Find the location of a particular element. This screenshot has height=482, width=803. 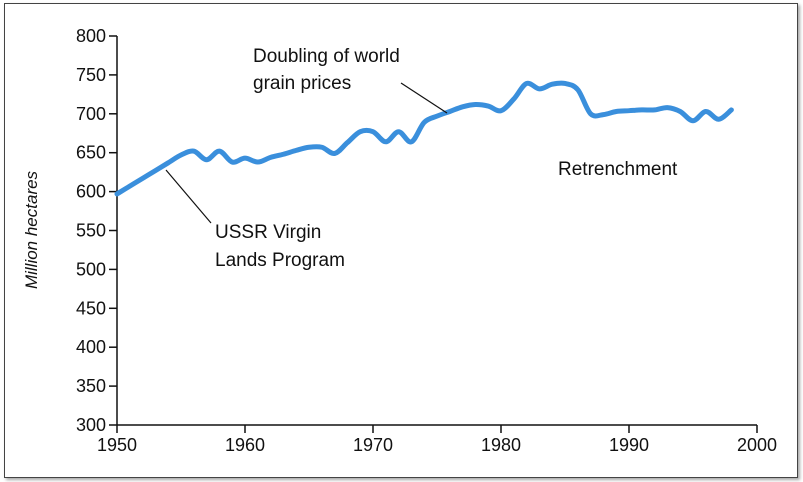

y-tick-label-800: 800 is located at coordinates (91, 36).